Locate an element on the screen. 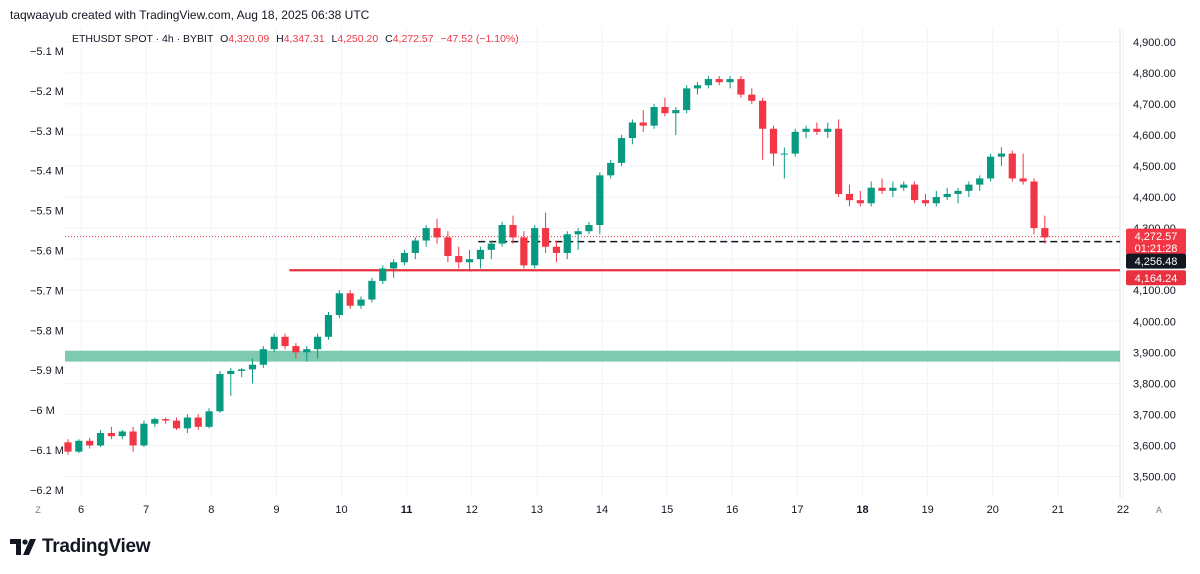  support-zone is located at coordinates (592, 356).